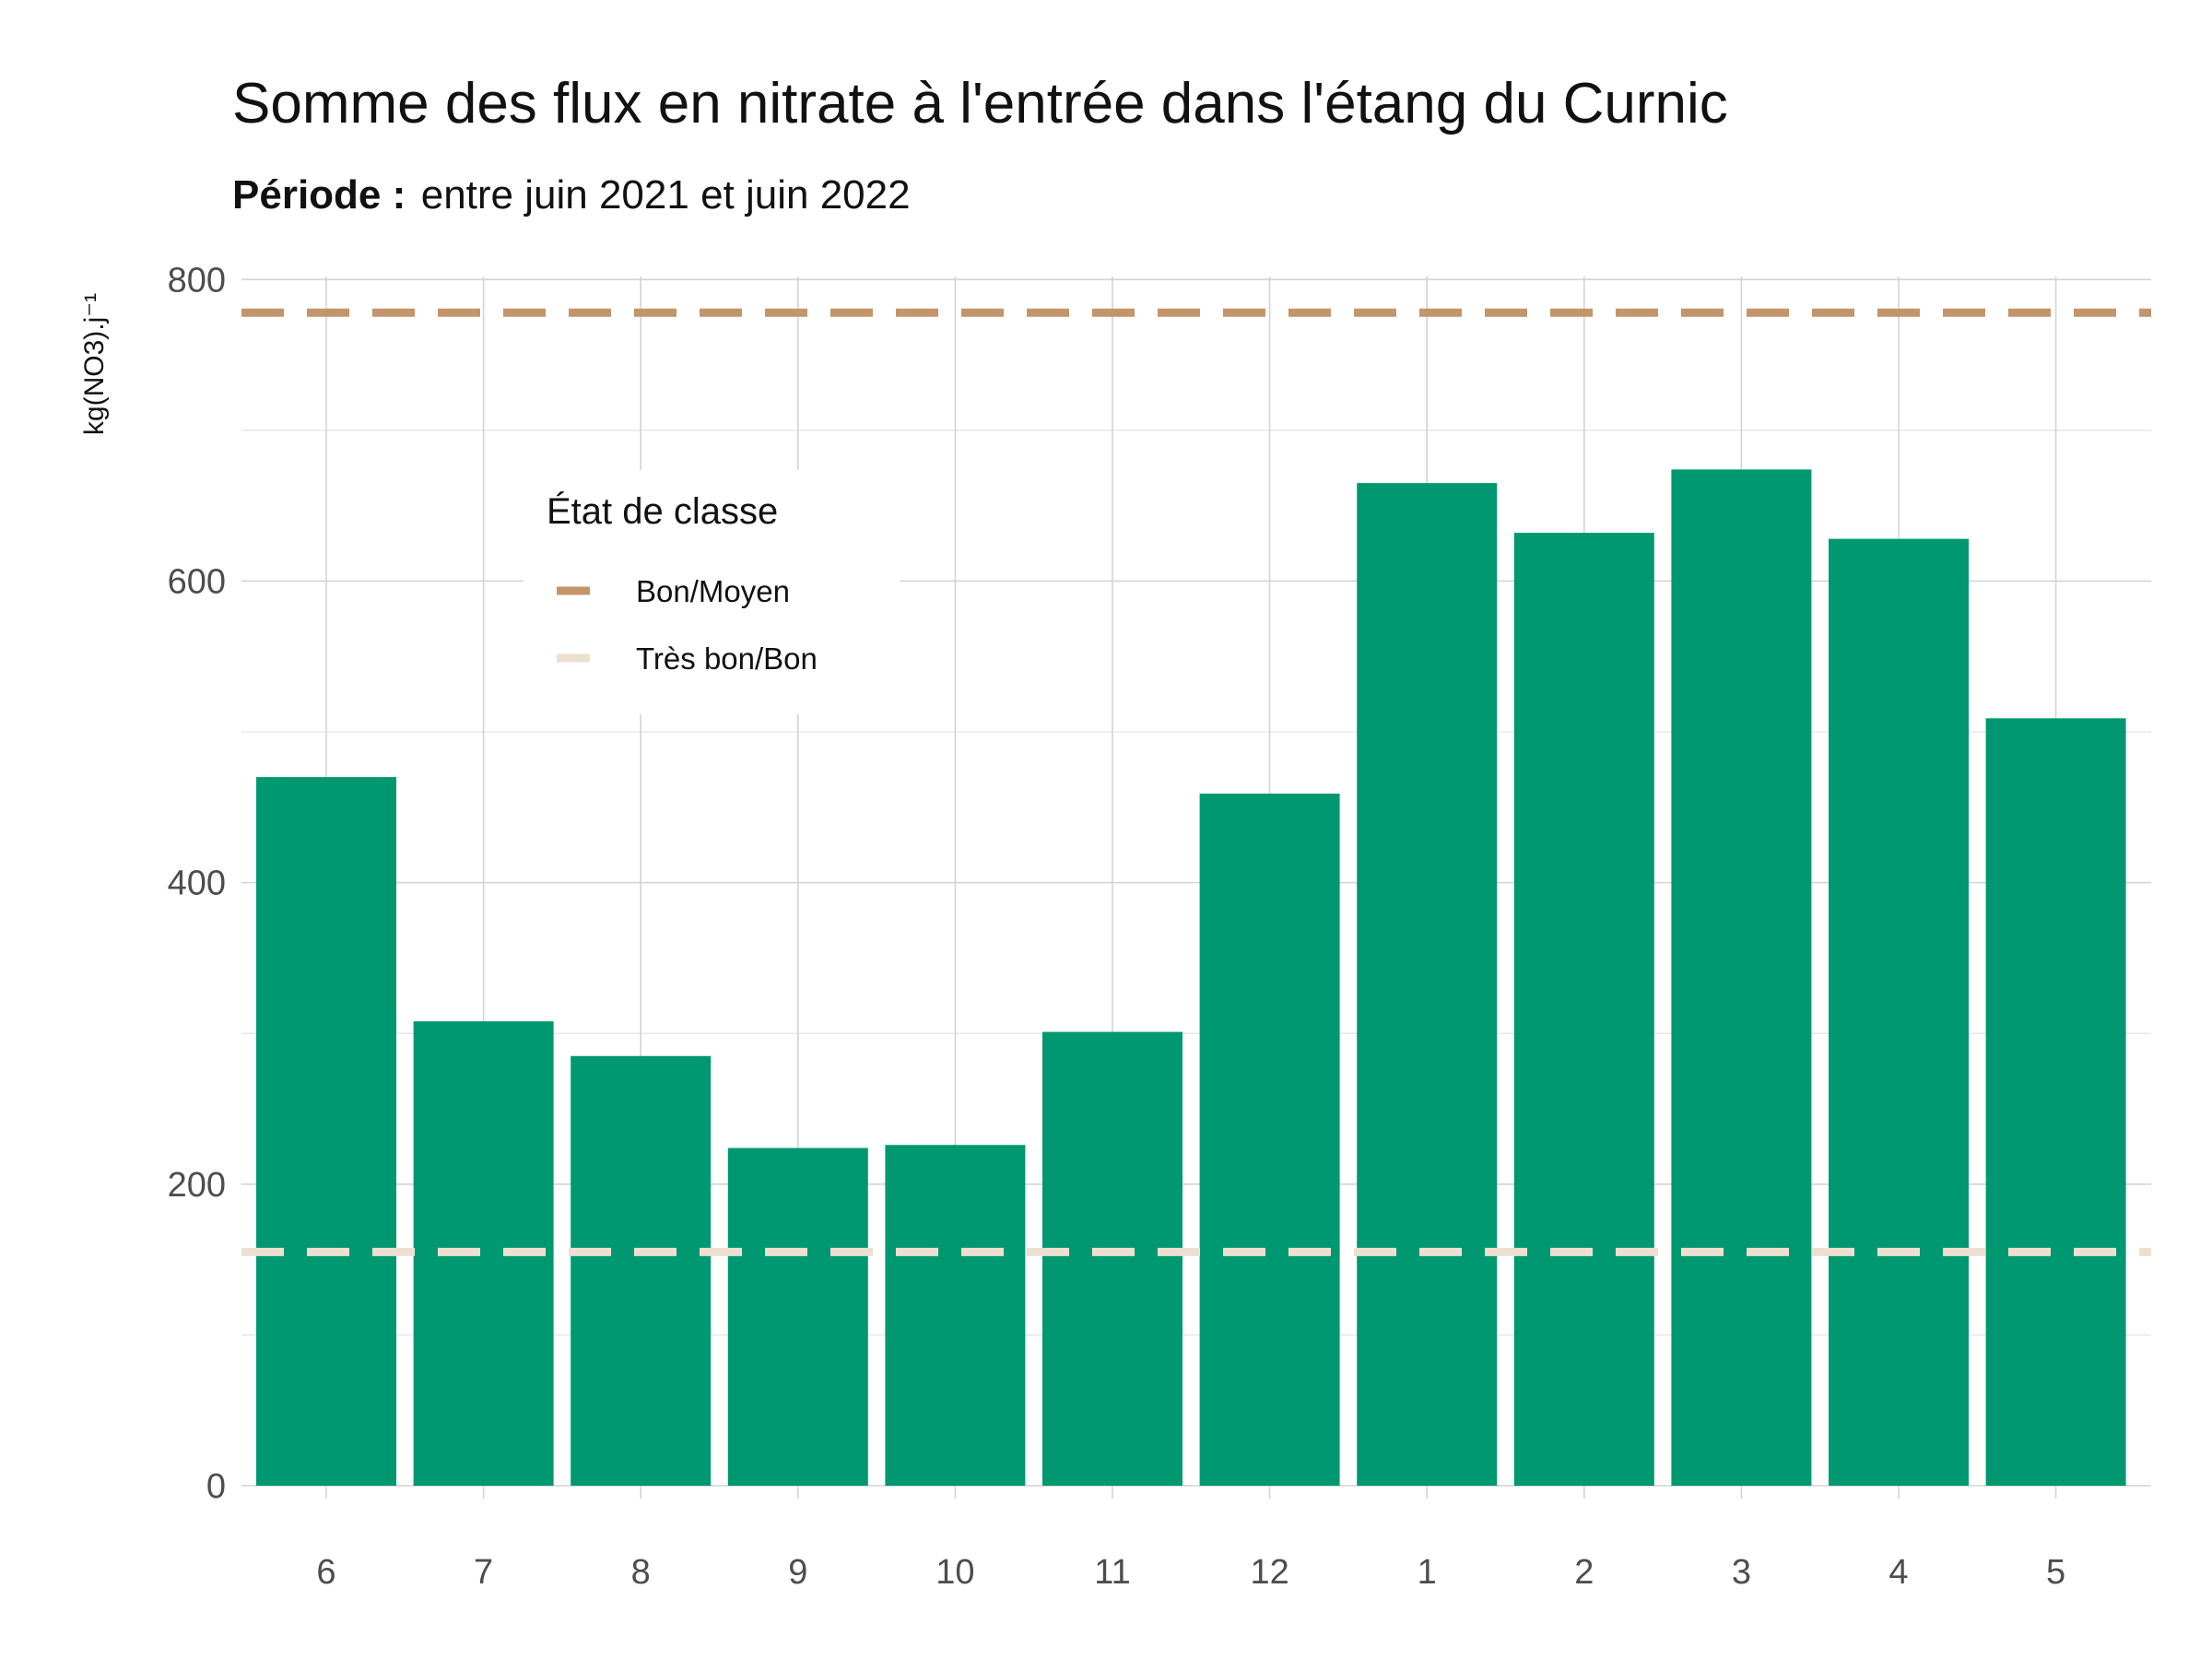  I want to click on x-tick-label: 12, so click(1269, 1572).